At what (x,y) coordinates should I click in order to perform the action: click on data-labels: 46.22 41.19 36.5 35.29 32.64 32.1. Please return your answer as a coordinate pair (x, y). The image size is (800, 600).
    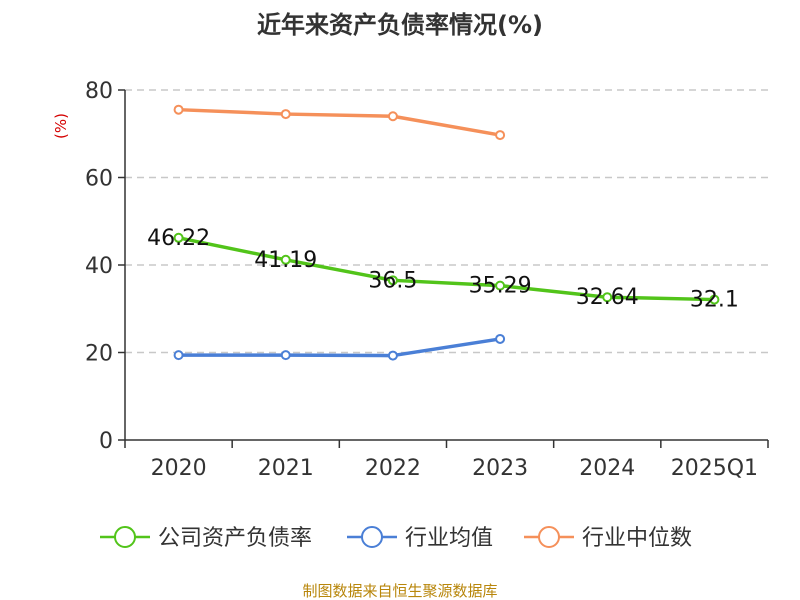
    Looking at the image, I should click on (443, 269).